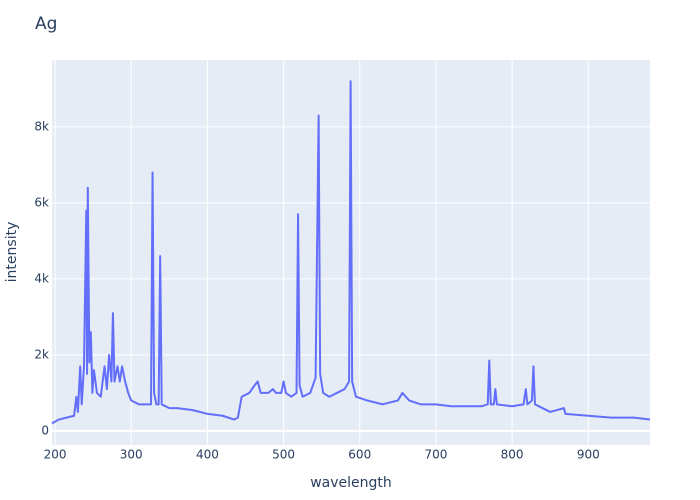 This screenshot has width=700, height=500. Describe the element at coordinates (131, 455) in the screenshot. I see `x-tick-label: 300` at that location.